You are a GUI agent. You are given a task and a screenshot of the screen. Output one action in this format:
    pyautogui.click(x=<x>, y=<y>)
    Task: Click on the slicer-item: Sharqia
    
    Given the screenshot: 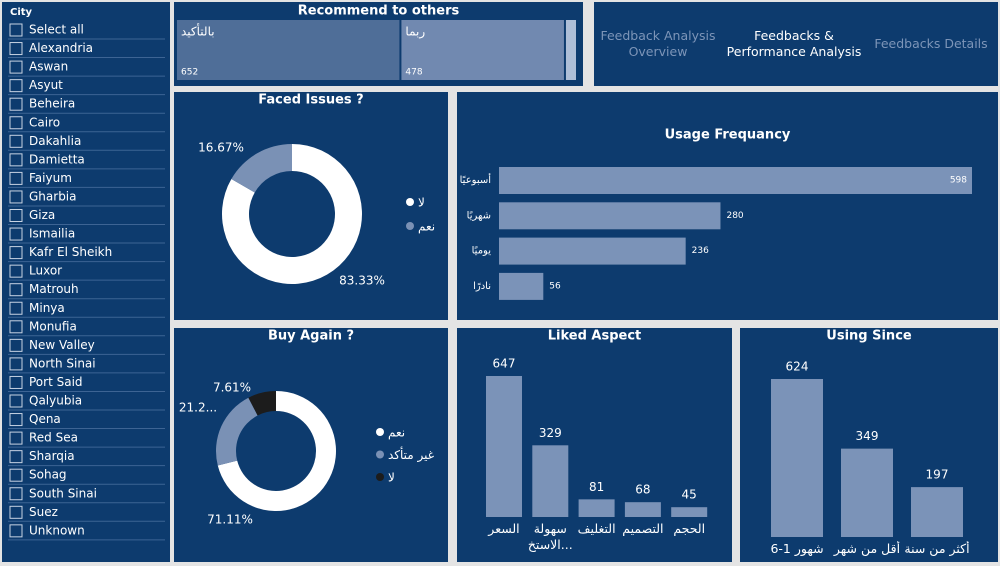 What is the action you would take?
    pyautogui.click(x=52, y=456)
    